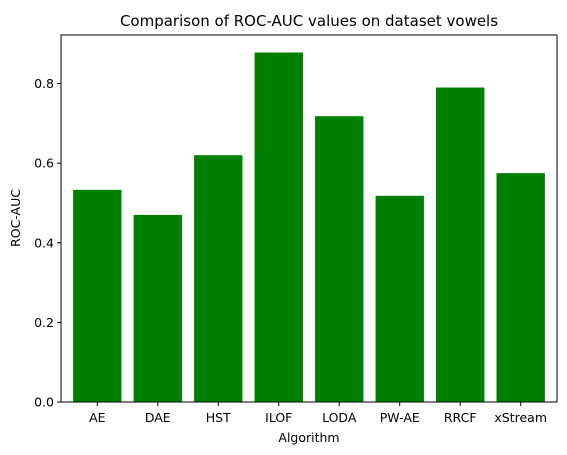 Image resolution: width=567 pixels, height=455 pixels. I want to click on x-tick-label: AE, so click(97, 417).